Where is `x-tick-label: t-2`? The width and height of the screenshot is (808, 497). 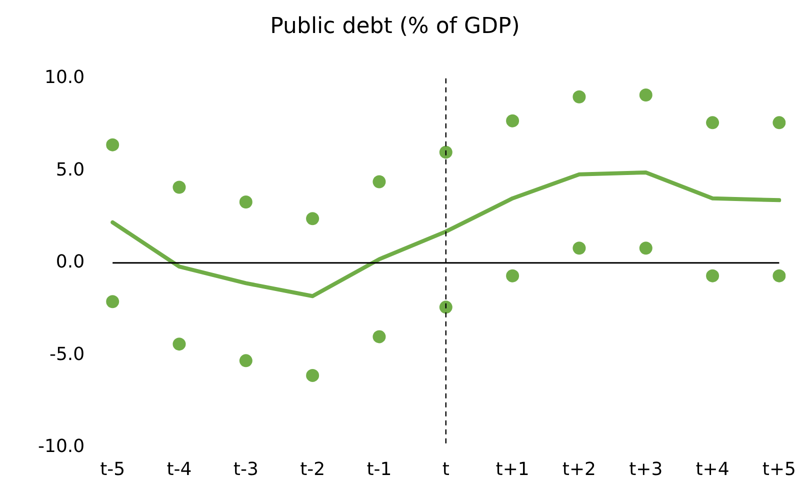 x-tick-label: t-2 is located at coordinates (313, 469).